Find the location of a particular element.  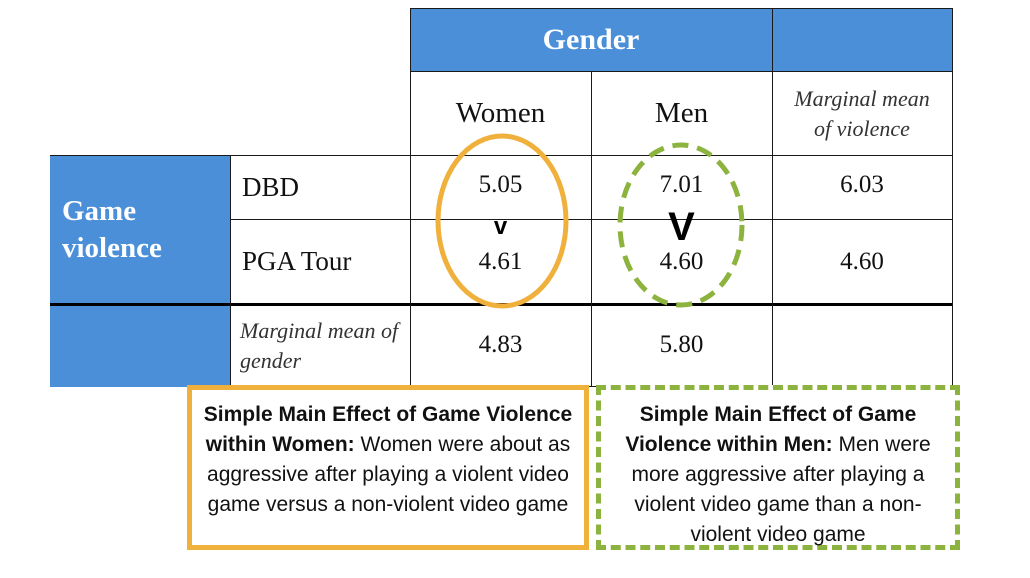

comparison-men-text: V is located at coordinates (681, 226).